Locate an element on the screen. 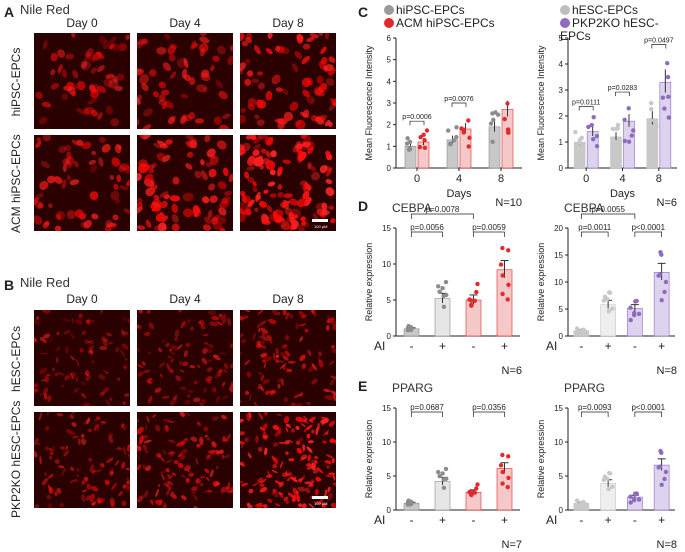  micrograph-a-acm-day4 is located at coordinates (185, 183).